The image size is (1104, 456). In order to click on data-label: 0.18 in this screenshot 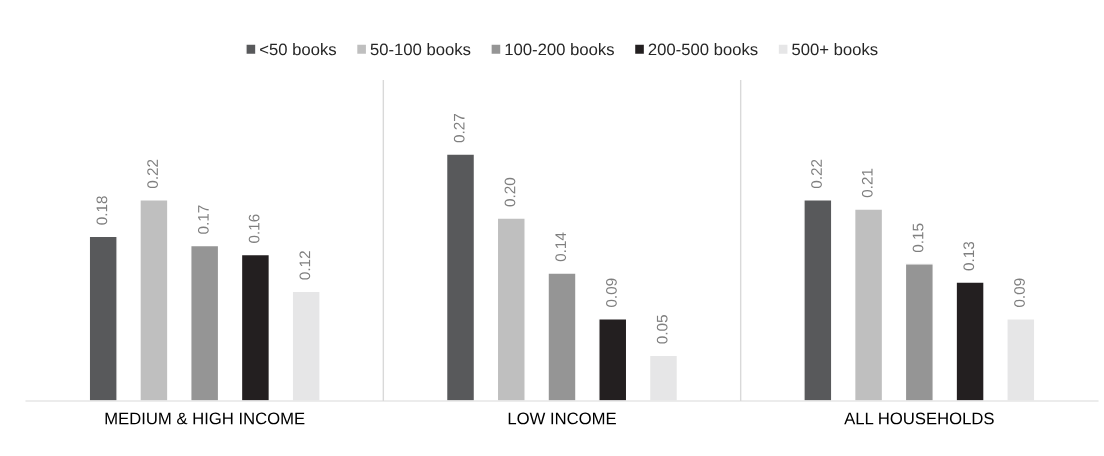, I will do `click(102, 210)`.